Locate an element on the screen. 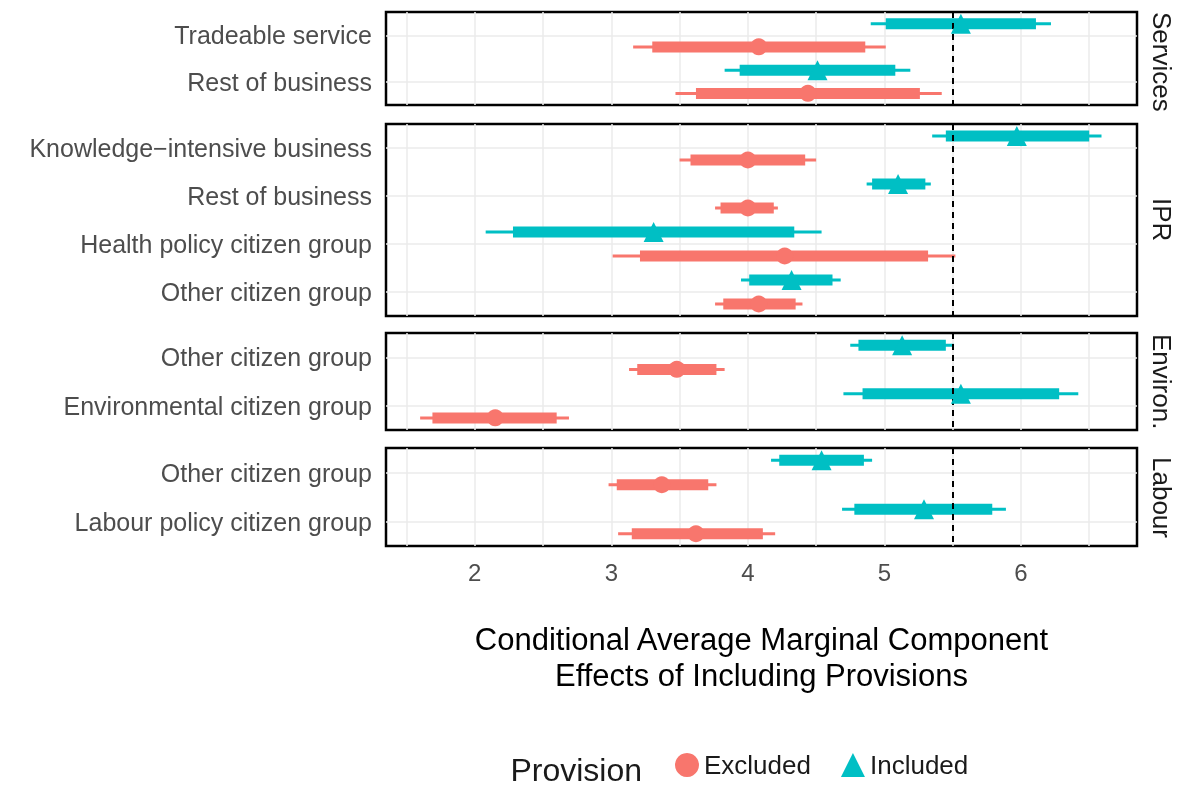 The height and width of the screenshot is (792, 1183). y-tick-label: Environmental citizen group is located at coordinates (217, 405).